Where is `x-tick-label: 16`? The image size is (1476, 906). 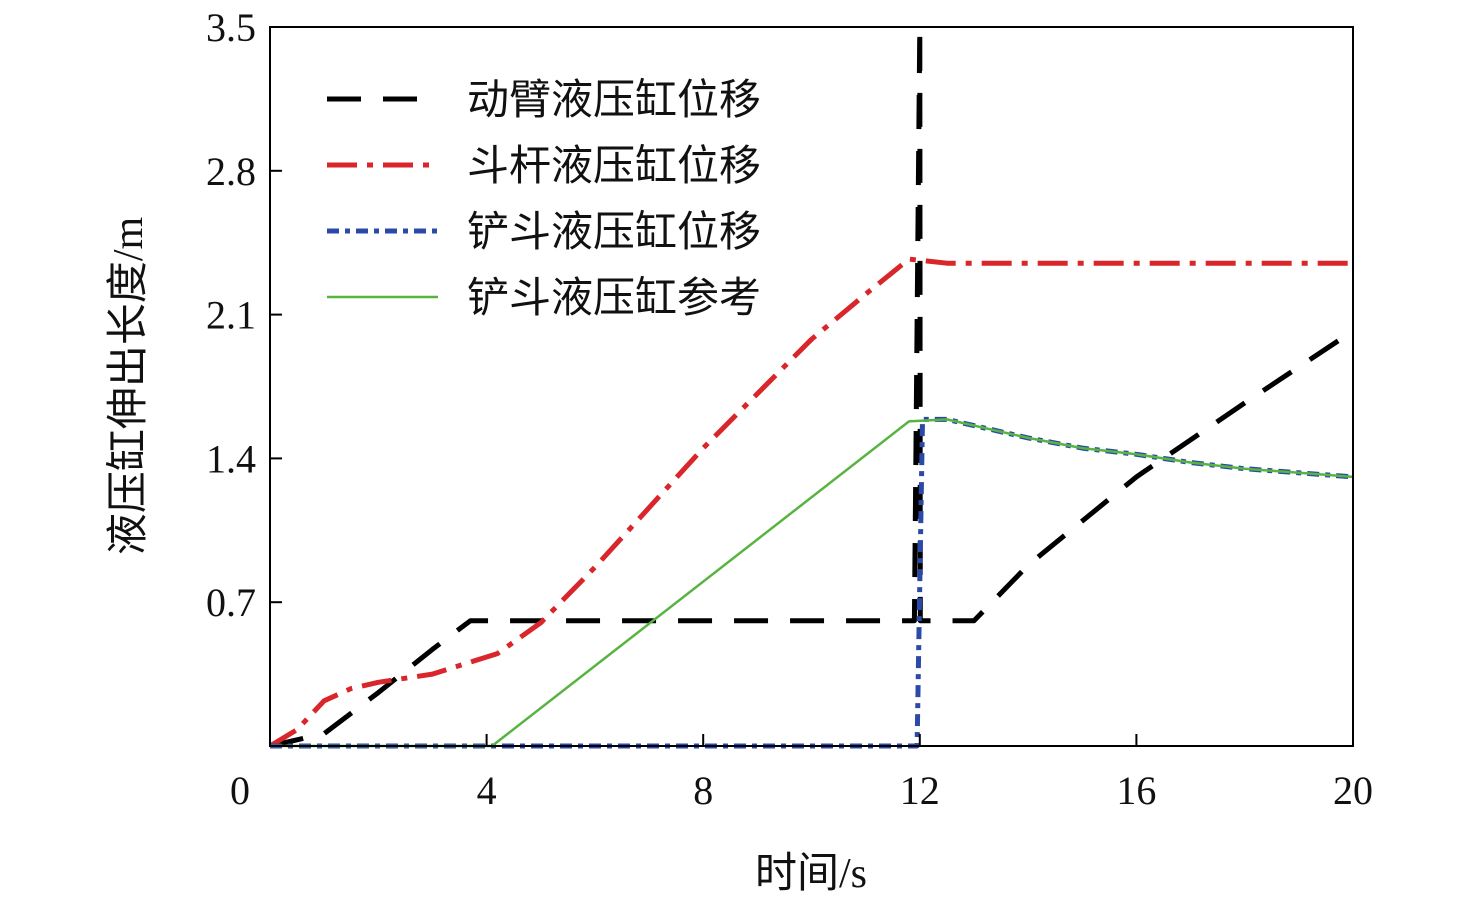 x-tick-label: 16 is located at coordinates (1136, 790).